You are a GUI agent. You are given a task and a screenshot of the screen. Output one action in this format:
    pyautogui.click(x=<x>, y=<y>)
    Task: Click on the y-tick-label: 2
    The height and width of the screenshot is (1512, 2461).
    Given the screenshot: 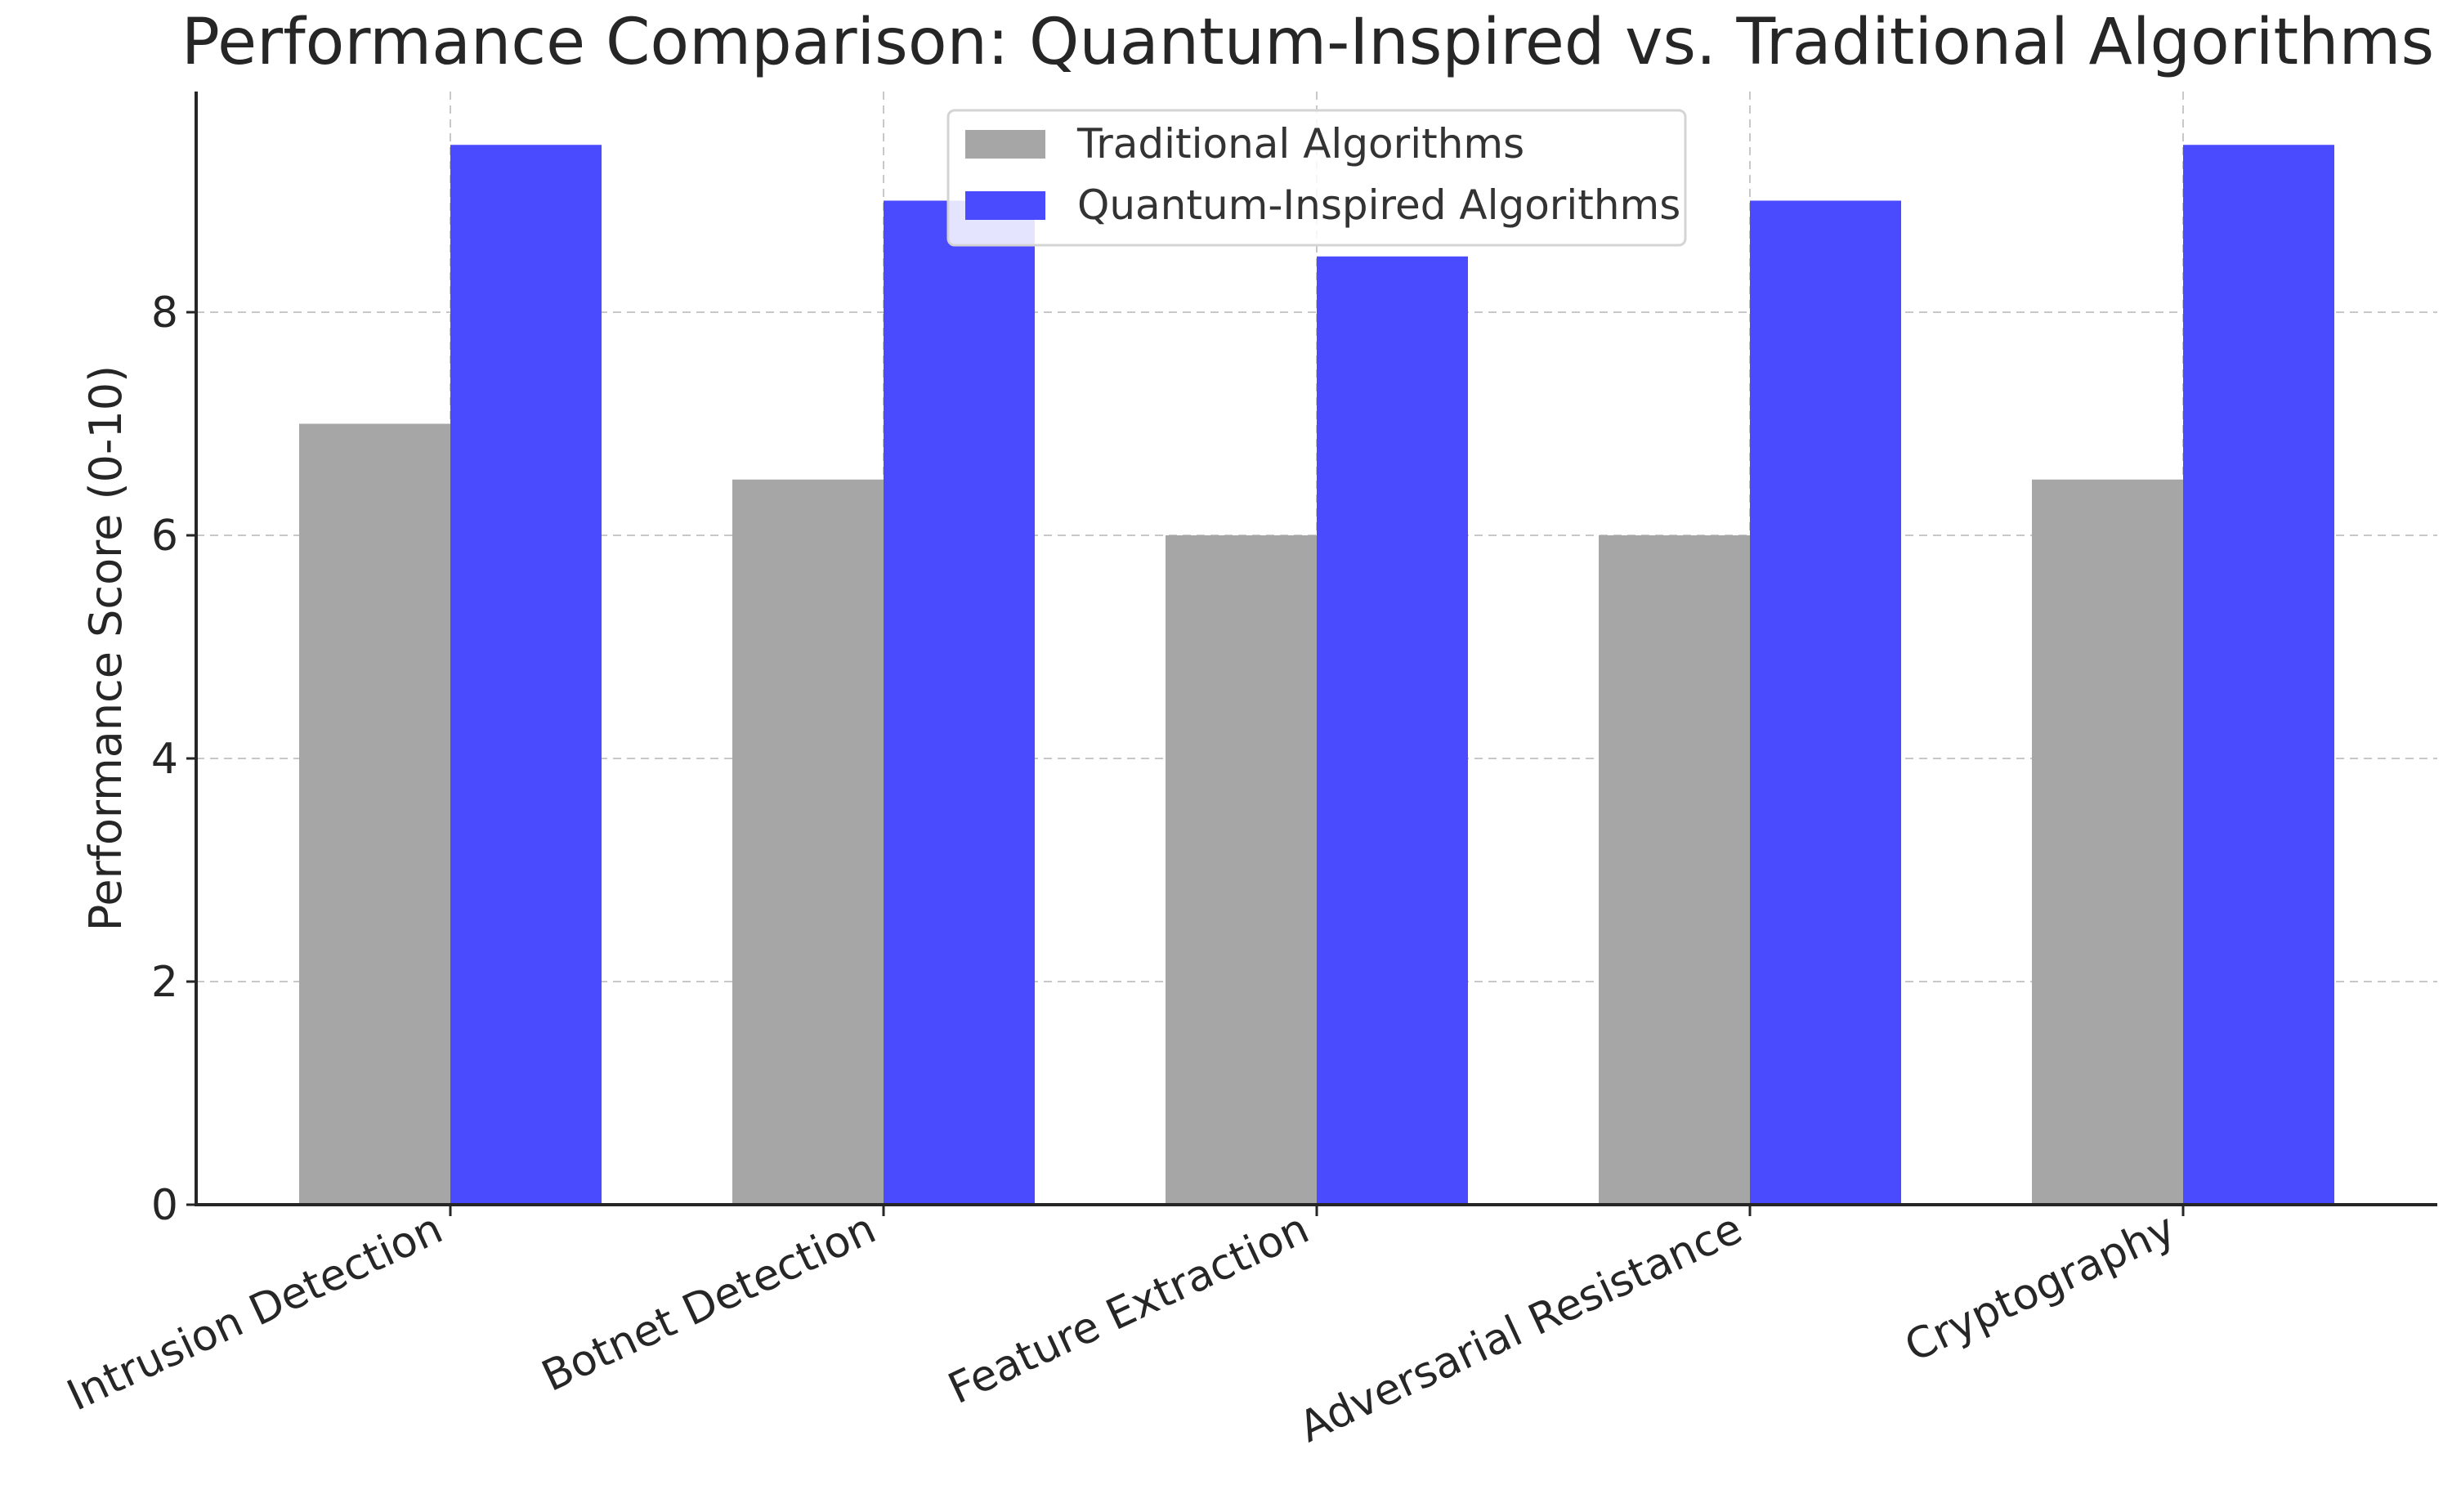 What is the action you would take?
    pyautogui.click(x=164, y=982)
    